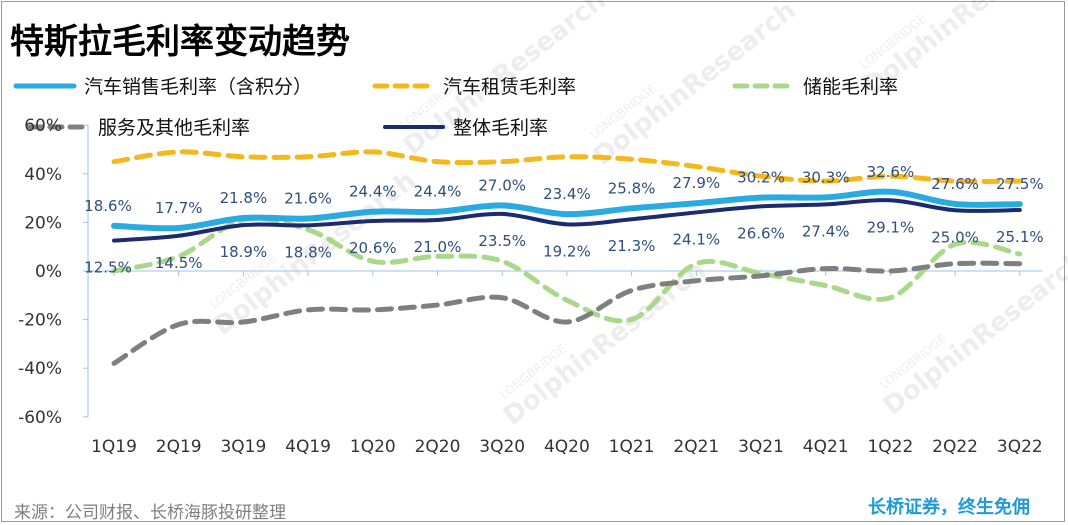  I want to click on y-tick-label: 0%, so click(48, 272).